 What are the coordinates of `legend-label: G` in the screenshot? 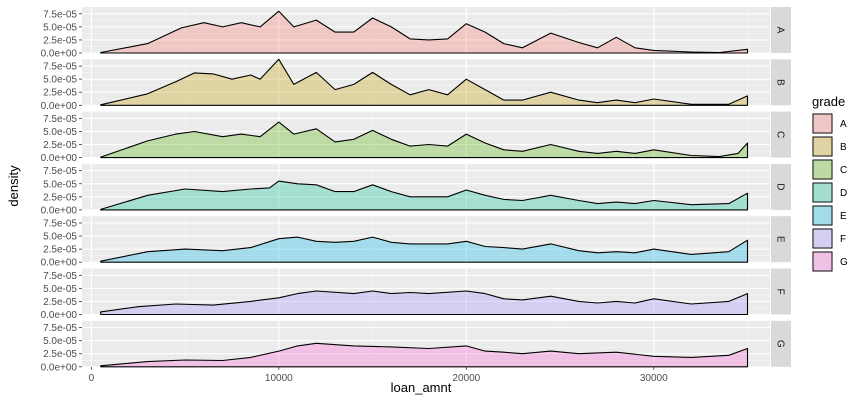 It's located at (844, 262).